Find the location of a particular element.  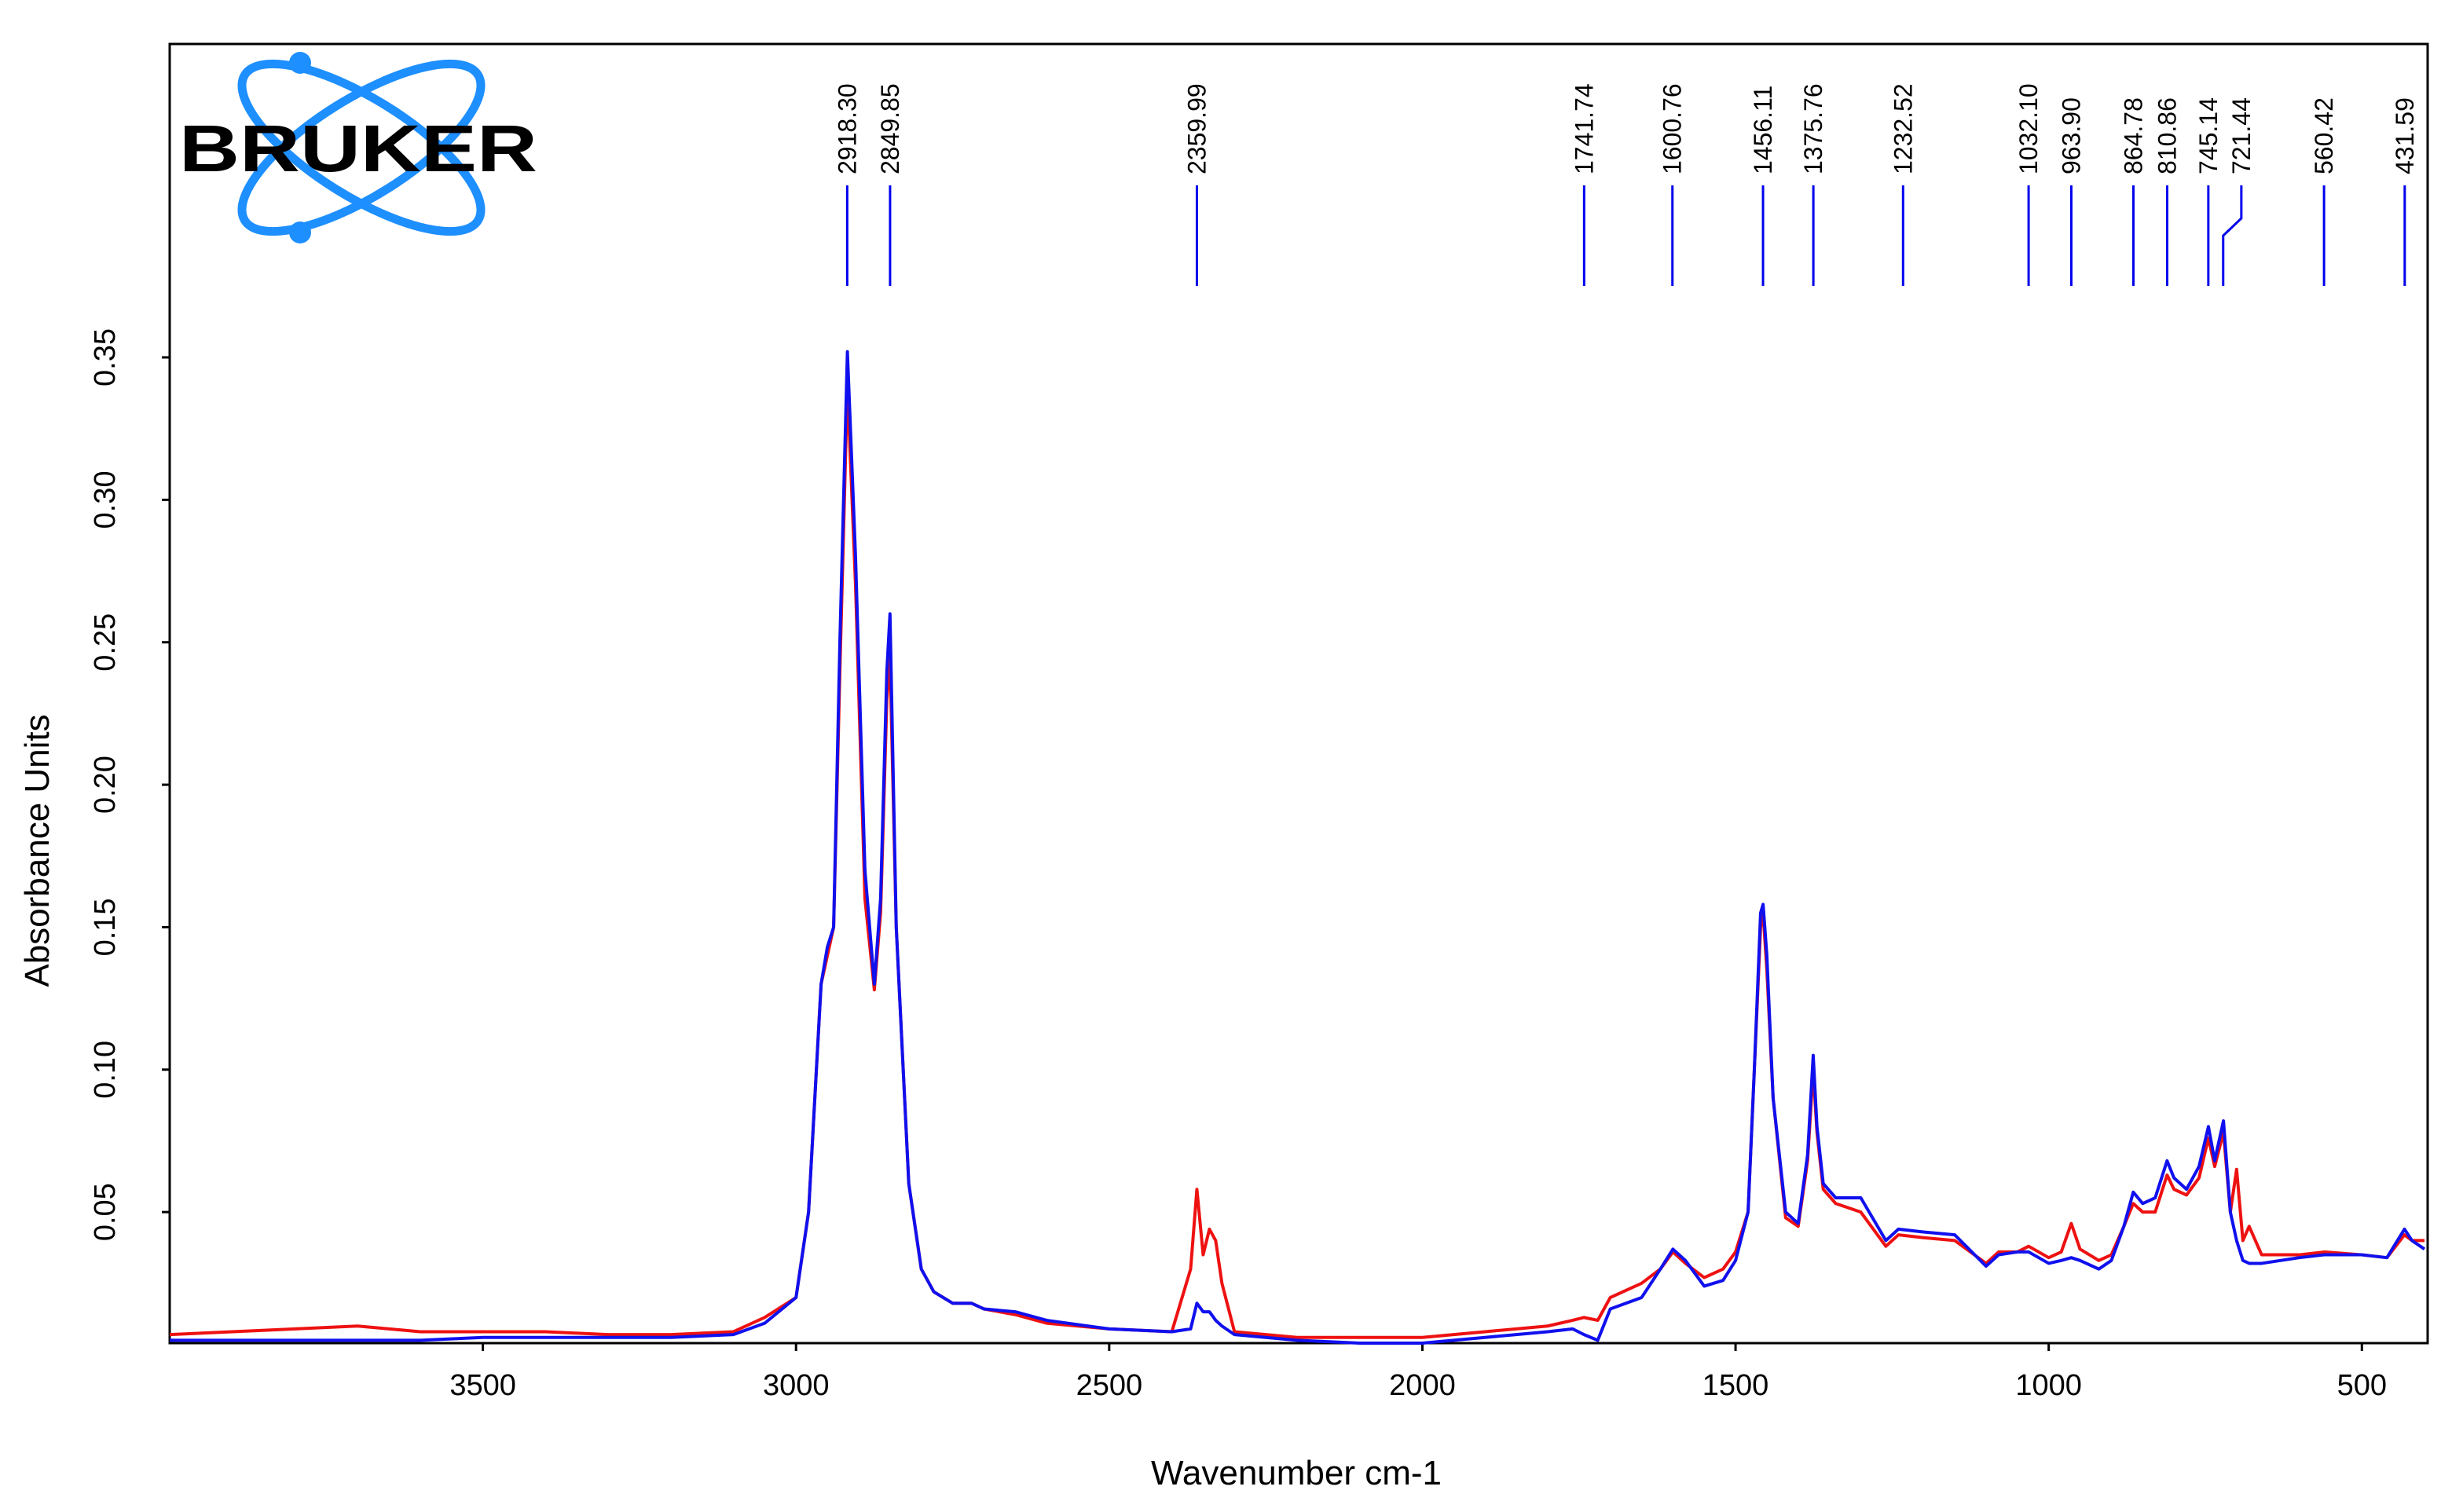

x-axis-title: Wavenumber cm-1 is located at coordinates (1296, 1473).